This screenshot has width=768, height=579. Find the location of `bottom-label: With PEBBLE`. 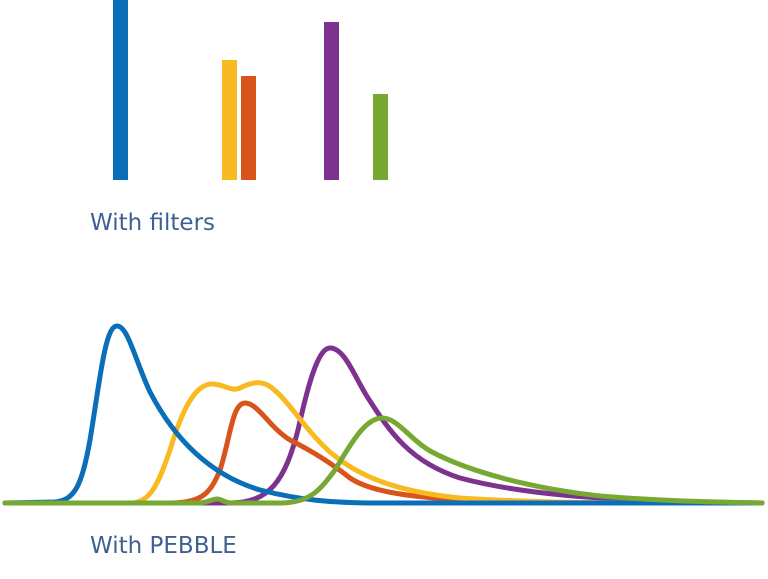

bottom-label: With PEBBLE is located at coordinates (163, 546).